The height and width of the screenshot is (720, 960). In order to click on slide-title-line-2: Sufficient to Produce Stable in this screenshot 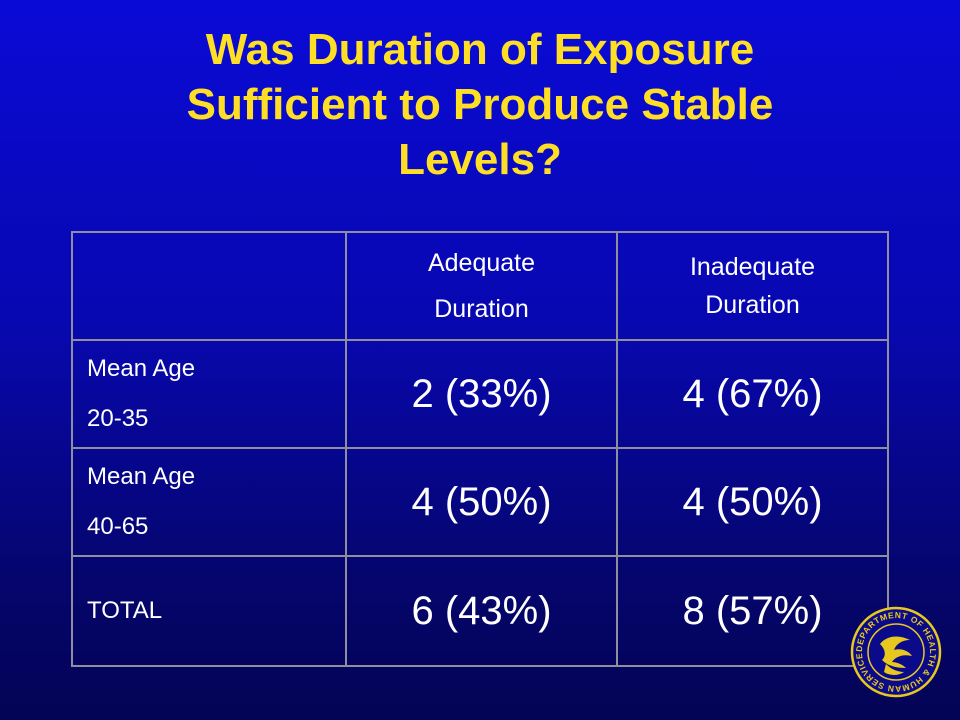, I will do `click(480, 104)`.